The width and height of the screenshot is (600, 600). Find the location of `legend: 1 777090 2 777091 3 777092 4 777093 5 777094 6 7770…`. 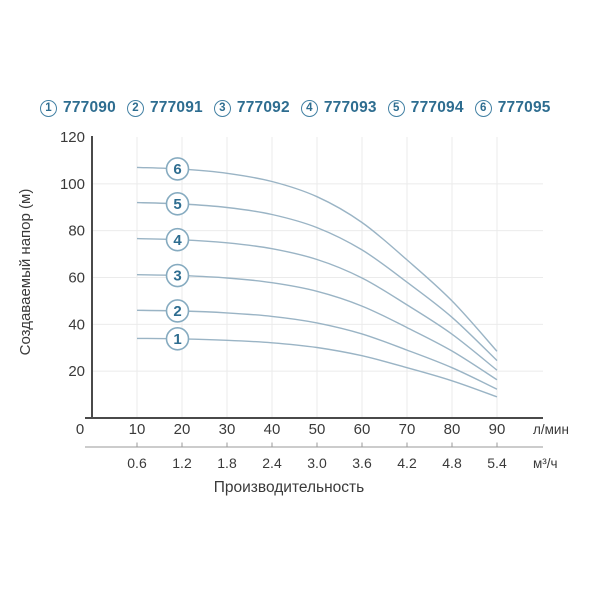

legend: 1 777090 2 777091 3 777092 4 777093 5 777094 6 7770… is located at coordinates (295, 108).